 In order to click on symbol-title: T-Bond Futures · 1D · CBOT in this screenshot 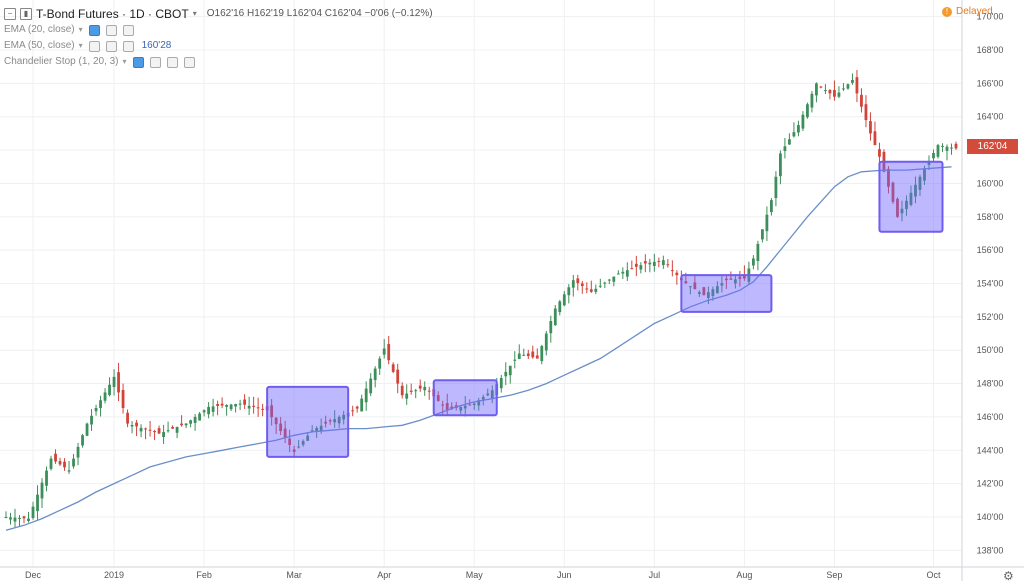, I will do `click(112, 14)`.